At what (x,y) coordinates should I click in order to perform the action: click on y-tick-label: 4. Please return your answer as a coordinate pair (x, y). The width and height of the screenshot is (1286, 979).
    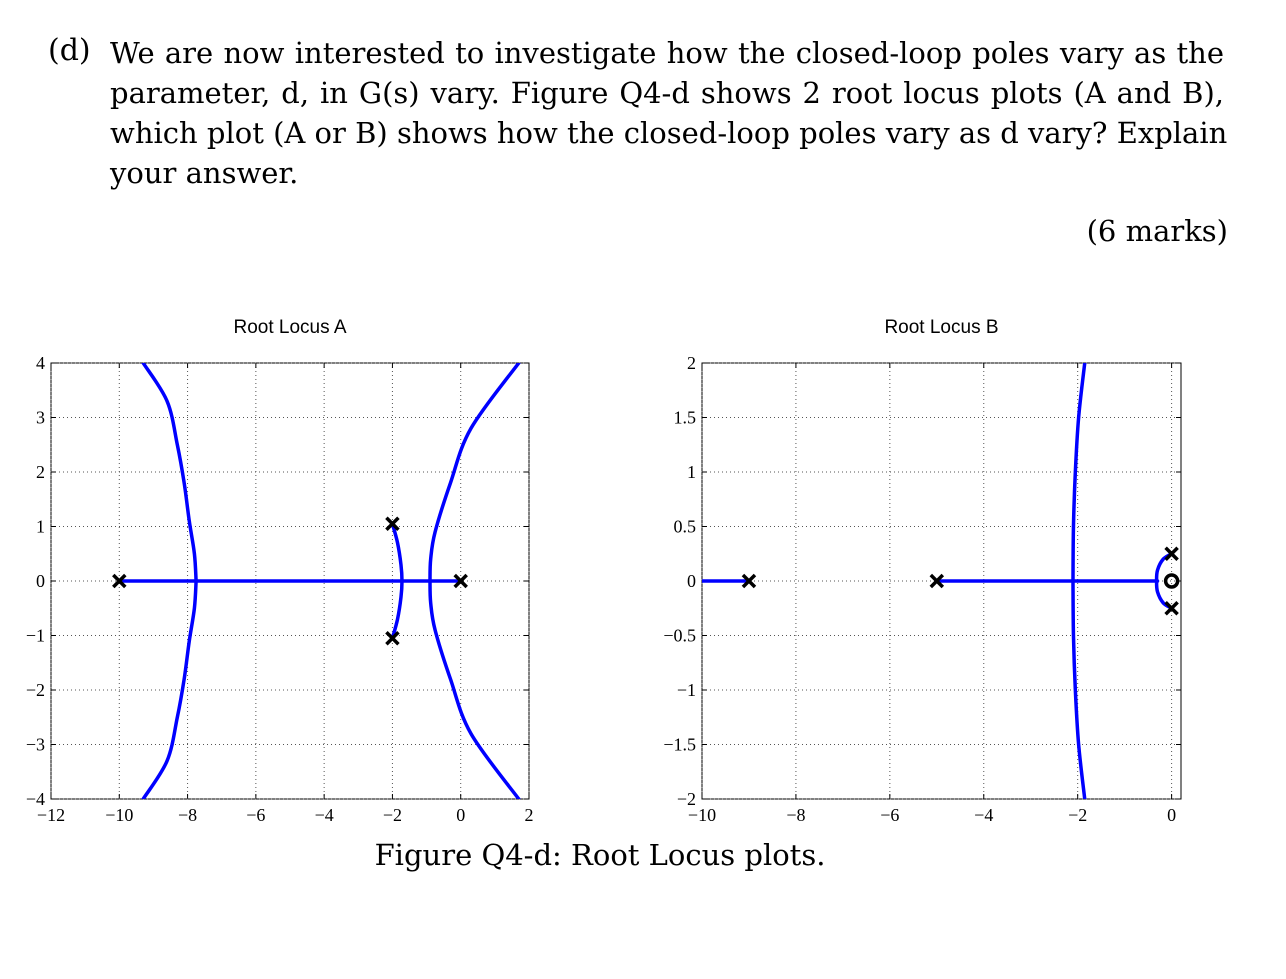
    Looking at the image, I should click on (40, 363).